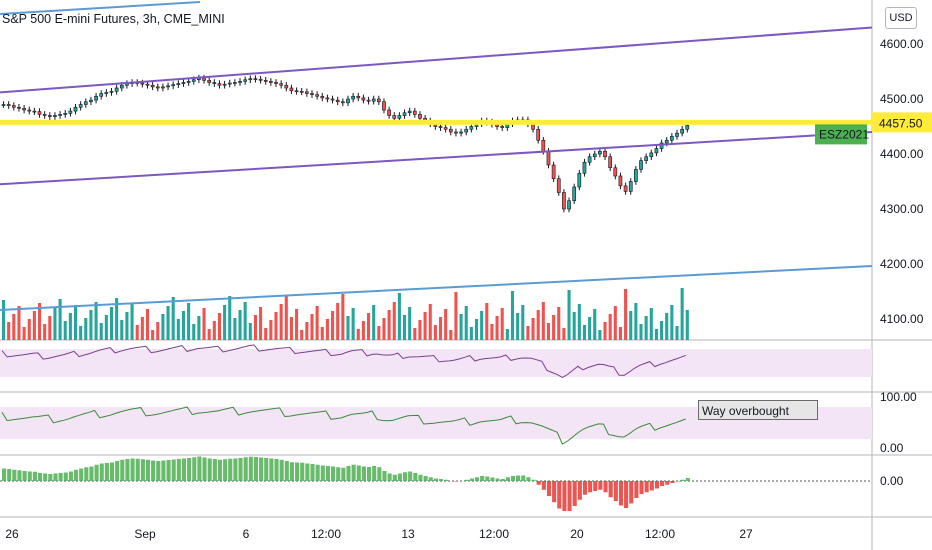 The height and width of the screenshot is (550, 932). I want to click on currency-button: USD, so click(901, 18).